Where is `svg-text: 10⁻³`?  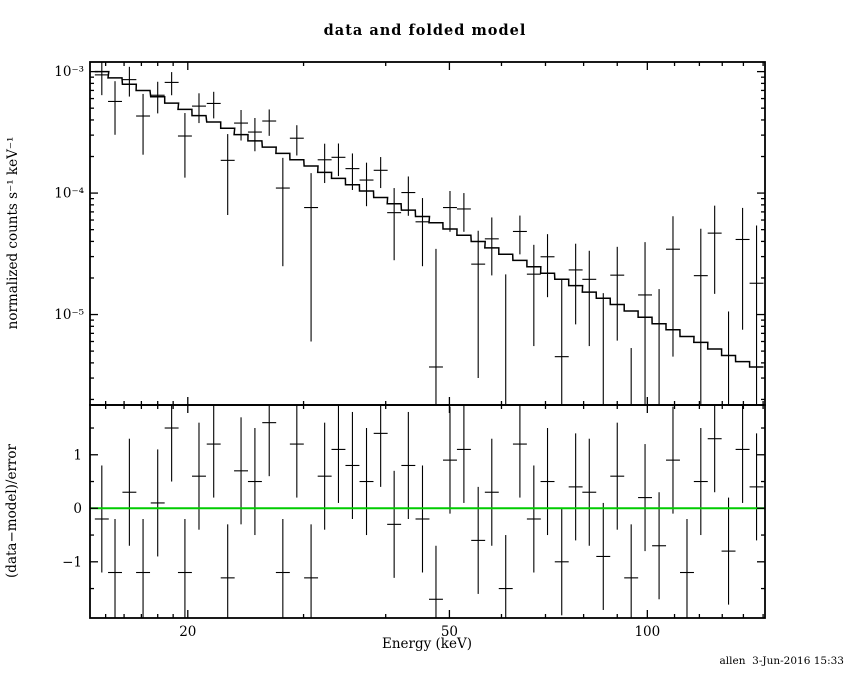
svg-text: 10⁻³ is located at coordinates (69, 72).